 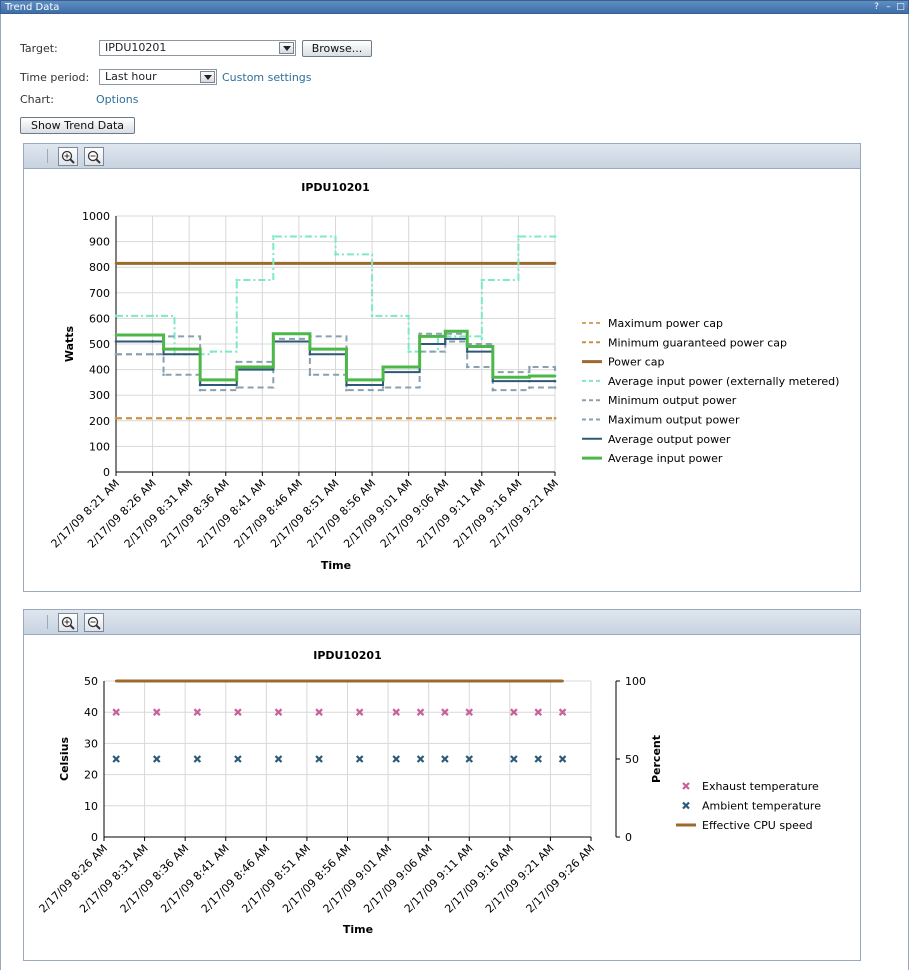 I want to click on y-tick-label: 700, so click(x=99, y=293).